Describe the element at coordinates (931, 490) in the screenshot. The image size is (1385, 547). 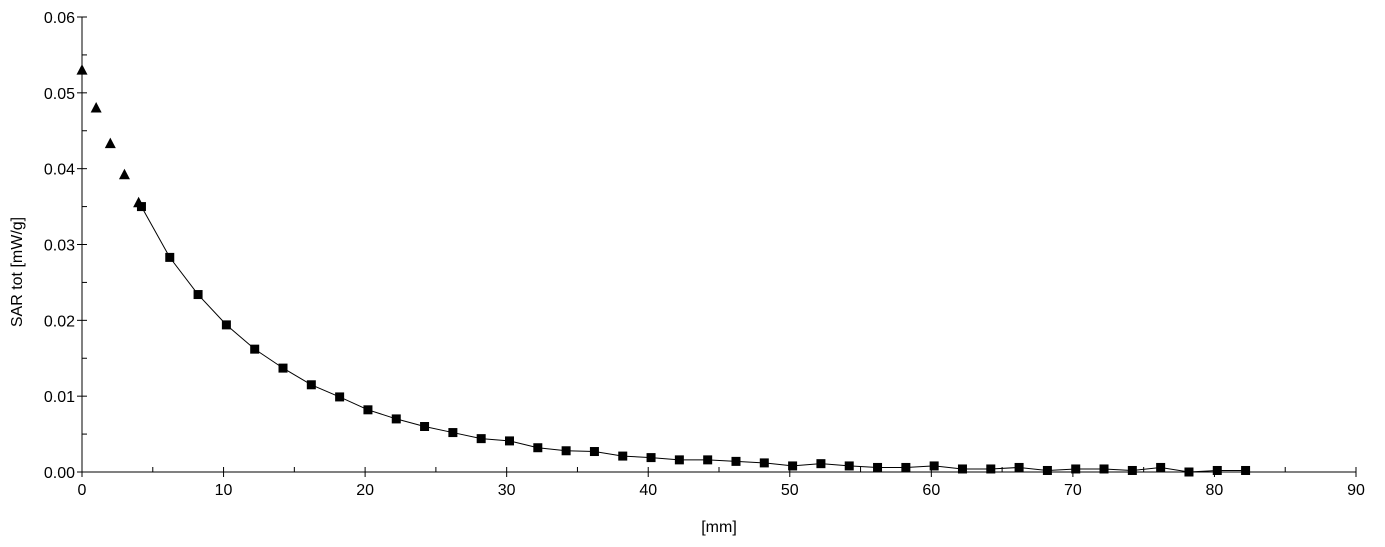
I see `x-tick-label: 60` at that location.